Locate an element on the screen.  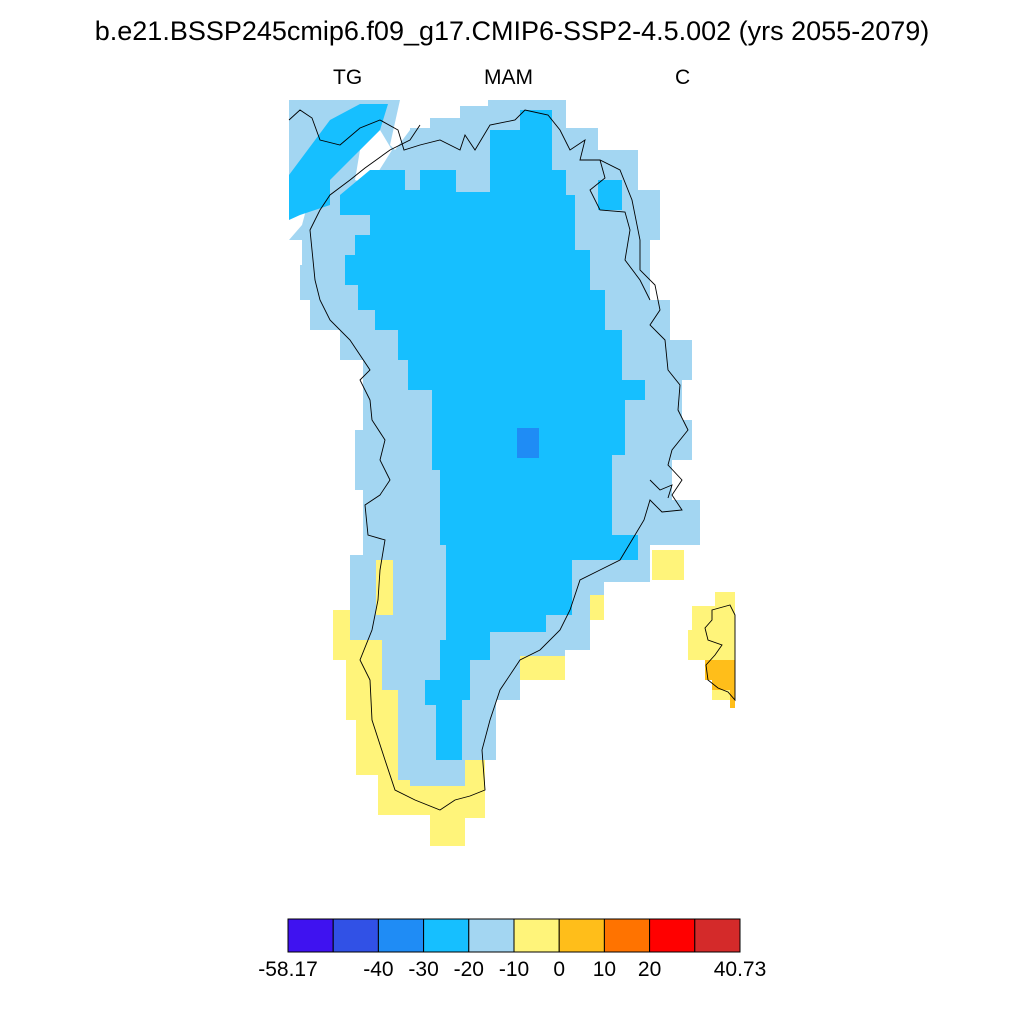
east-fjord is located at coordinates (661, 489).